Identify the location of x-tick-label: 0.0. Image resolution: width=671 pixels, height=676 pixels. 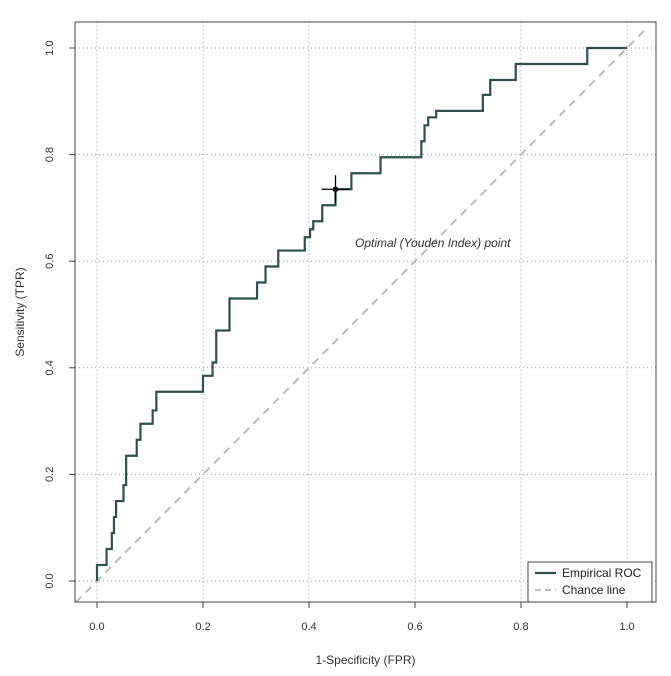
(96, 627).